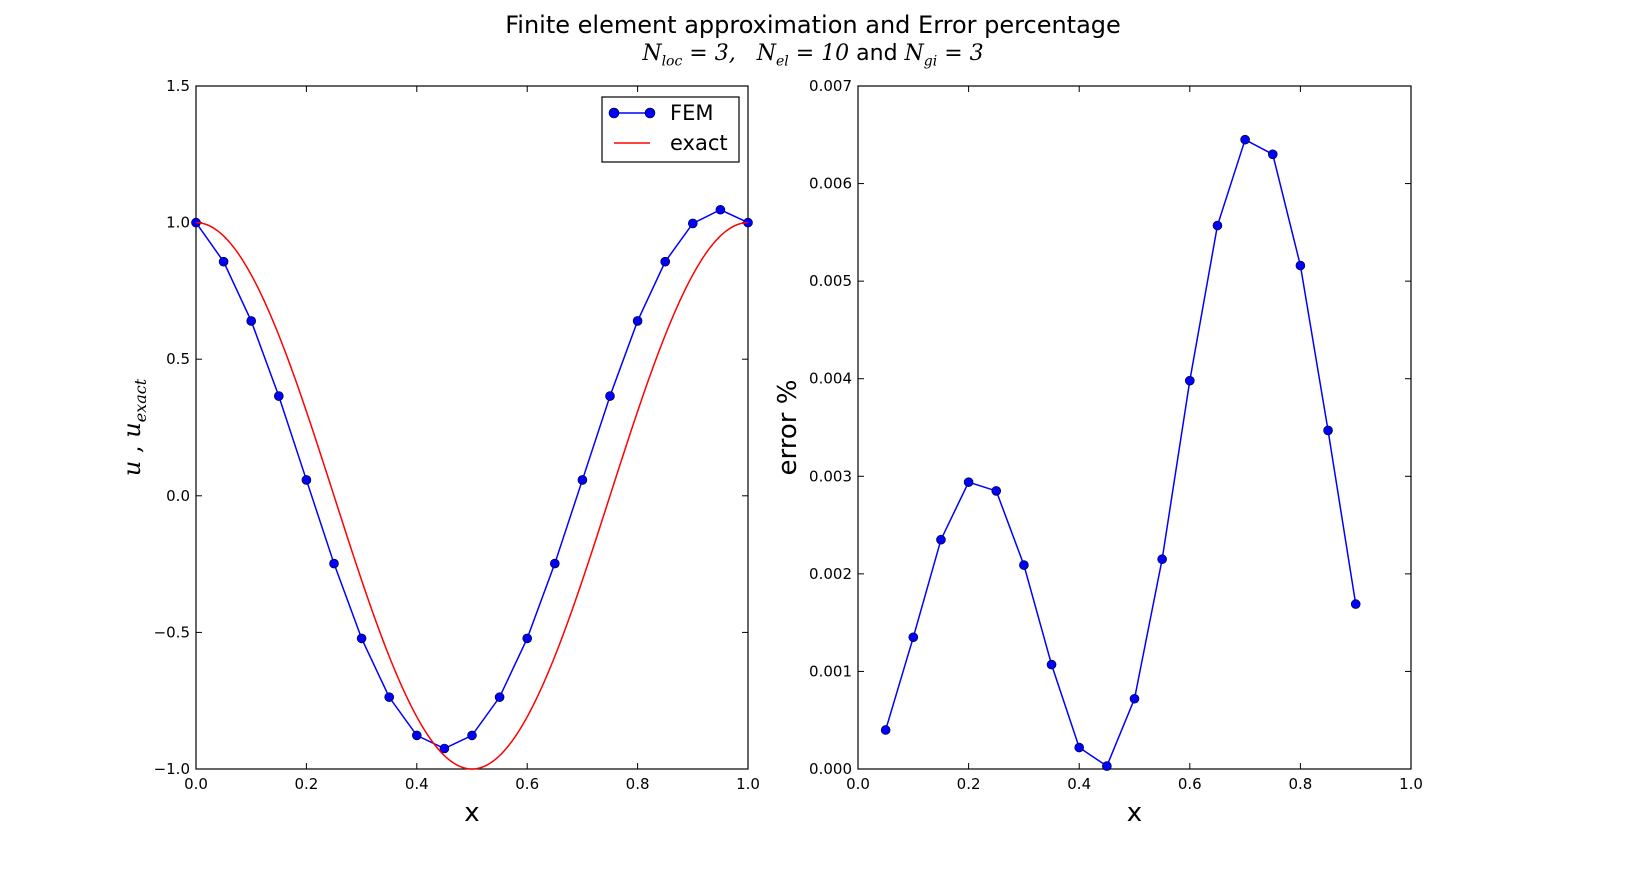 The width and height of the screenshot is (1626, 887). What do you see at coordinates (471, 813) in the screenshot?
I see `left-x-axis-label: x` at bounding box center [471, 813].